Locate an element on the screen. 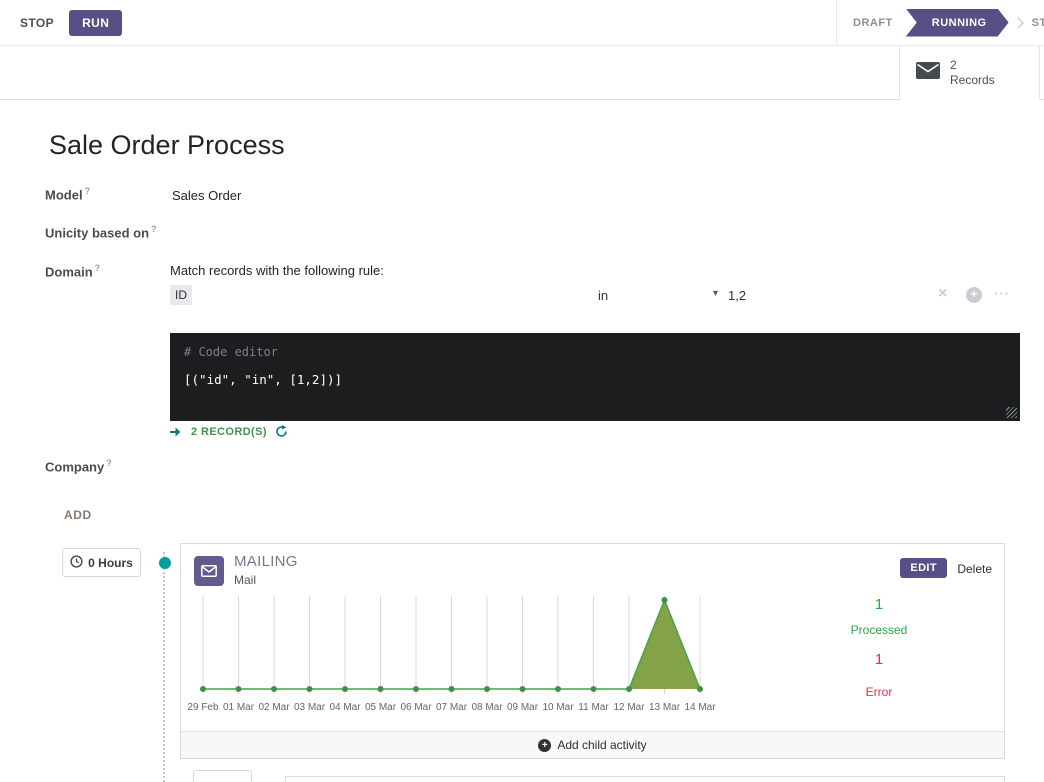 This screenshot has height=782, width=1044. add-branch-icon: ··· is located at coordinates (1002, 293).